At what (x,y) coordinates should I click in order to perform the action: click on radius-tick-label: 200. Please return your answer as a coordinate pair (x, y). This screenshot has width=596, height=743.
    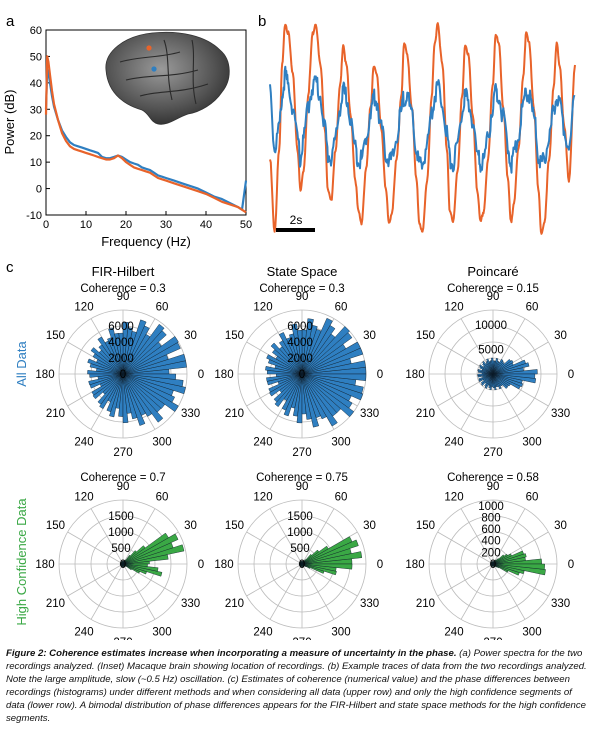
    Looking at the image, I should click on (490, 553).